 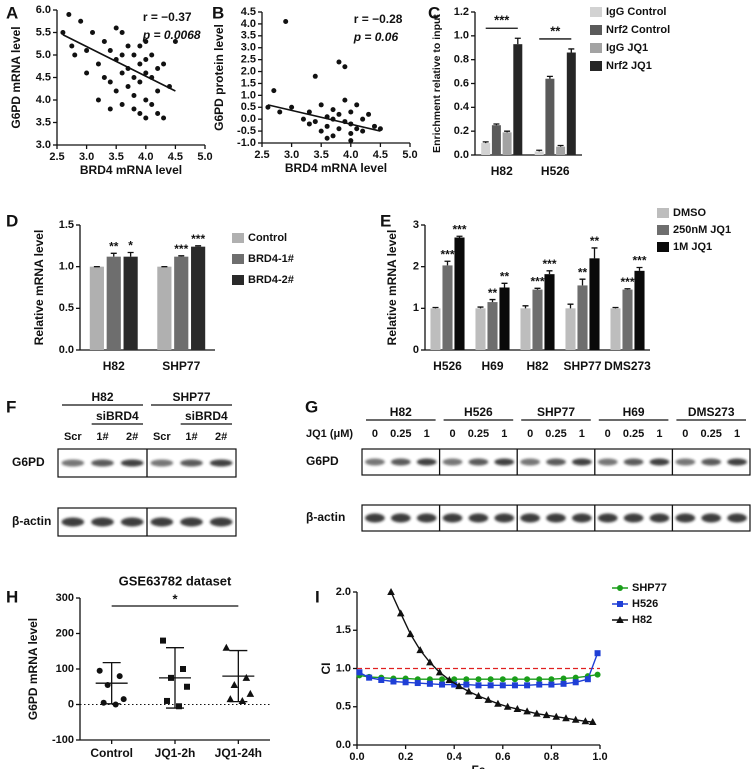 I want to click on blot-frame, so click(x=147, y=463).